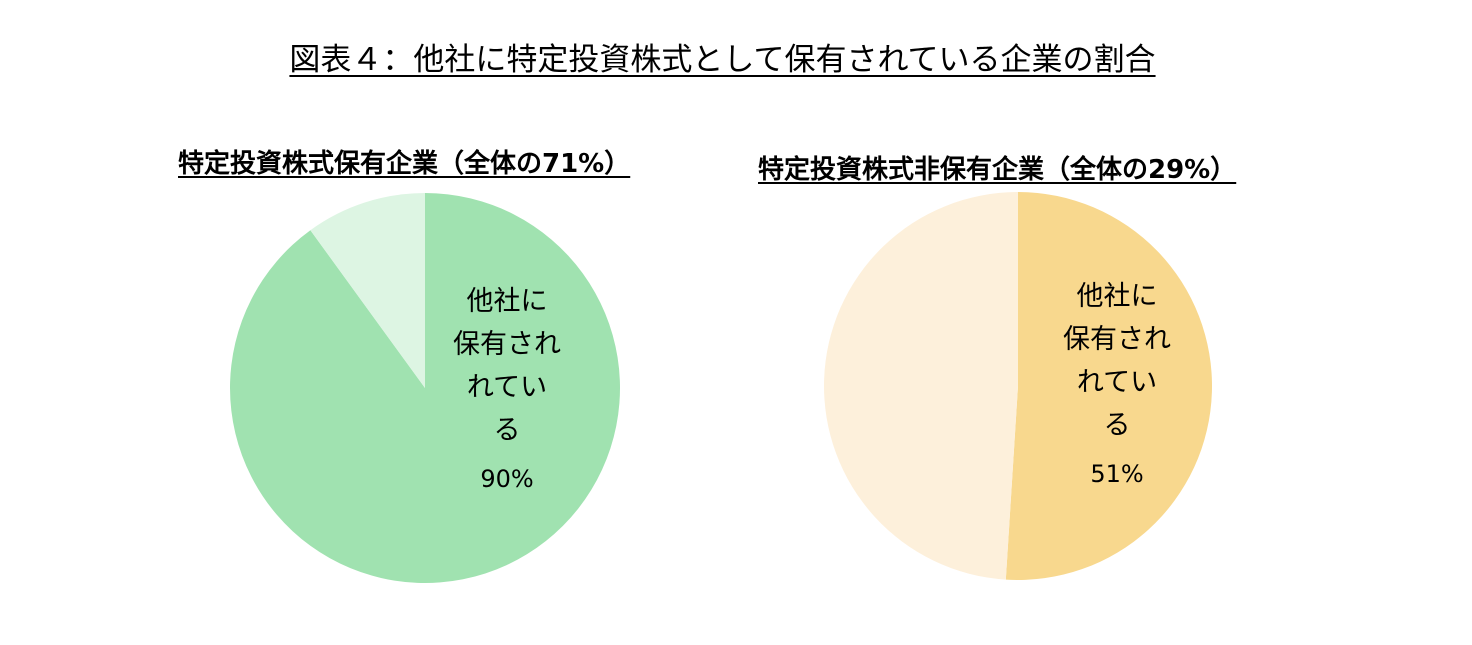 The height and width of the screenshot is (645, 1472). Describe the element at coordinates (1117, 339) in the screenshot. I see `slice-label-line-non-holding-1: 保有され` at that location.